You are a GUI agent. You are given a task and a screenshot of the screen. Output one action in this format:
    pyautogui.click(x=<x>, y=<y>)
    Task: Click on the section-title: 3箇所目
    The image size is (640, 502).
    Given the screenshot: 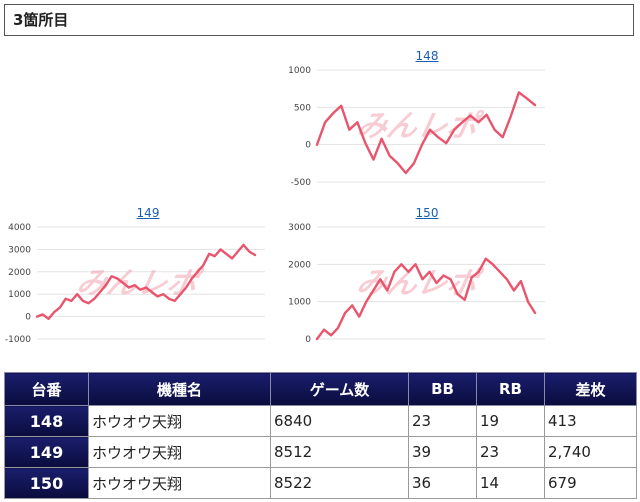 What is the action you would take?
    pyautogui.click(x=319, y=20)
    